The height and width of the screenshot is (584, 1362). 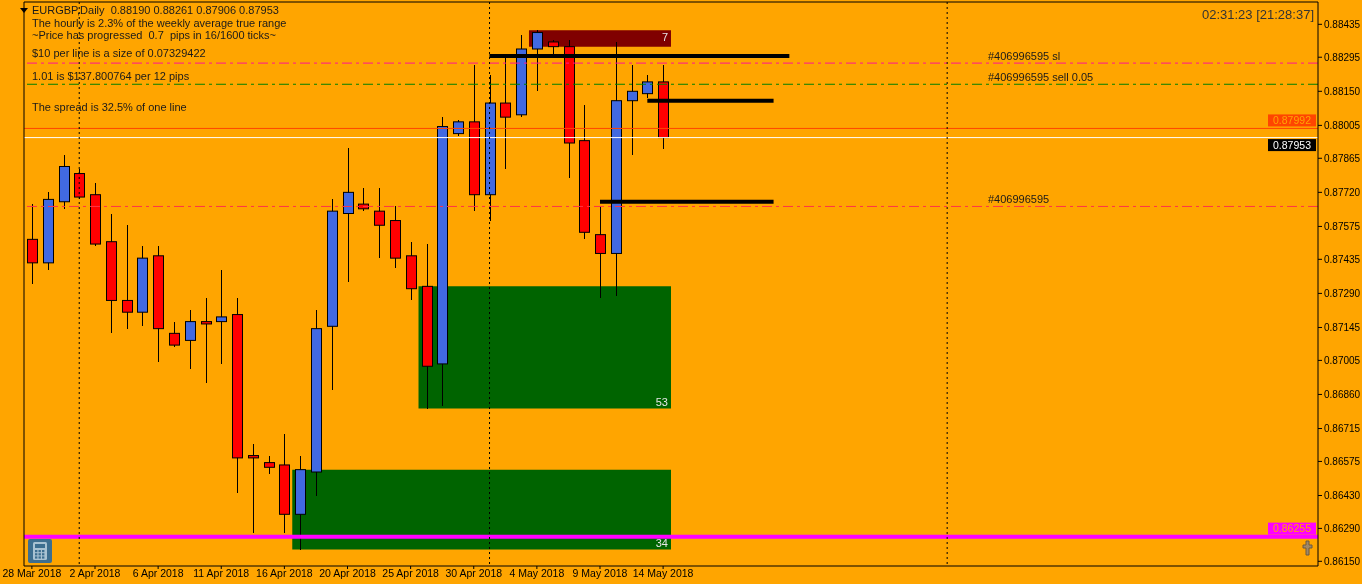 What do you see at coordinates (32, 573) in the screenshot?
I see `x-tick-label: 28 Mar 2018` at bounding box center [32, 573].